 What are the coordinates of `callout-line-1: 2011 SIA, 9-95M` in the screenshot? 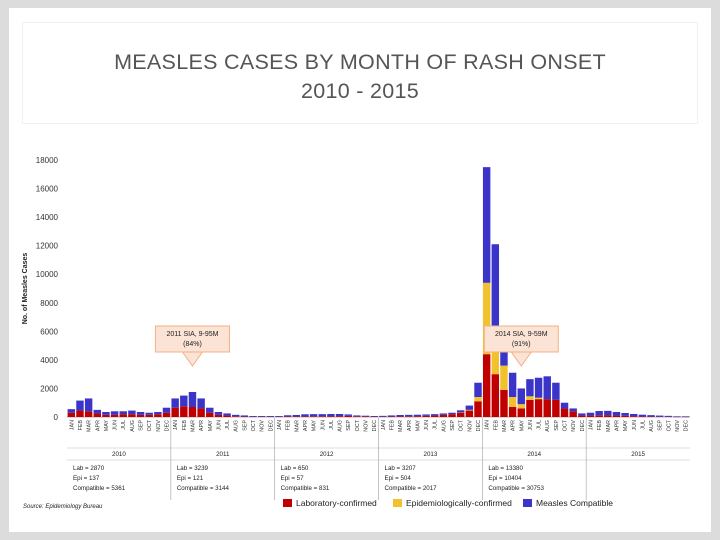 It's located at (192, 334).